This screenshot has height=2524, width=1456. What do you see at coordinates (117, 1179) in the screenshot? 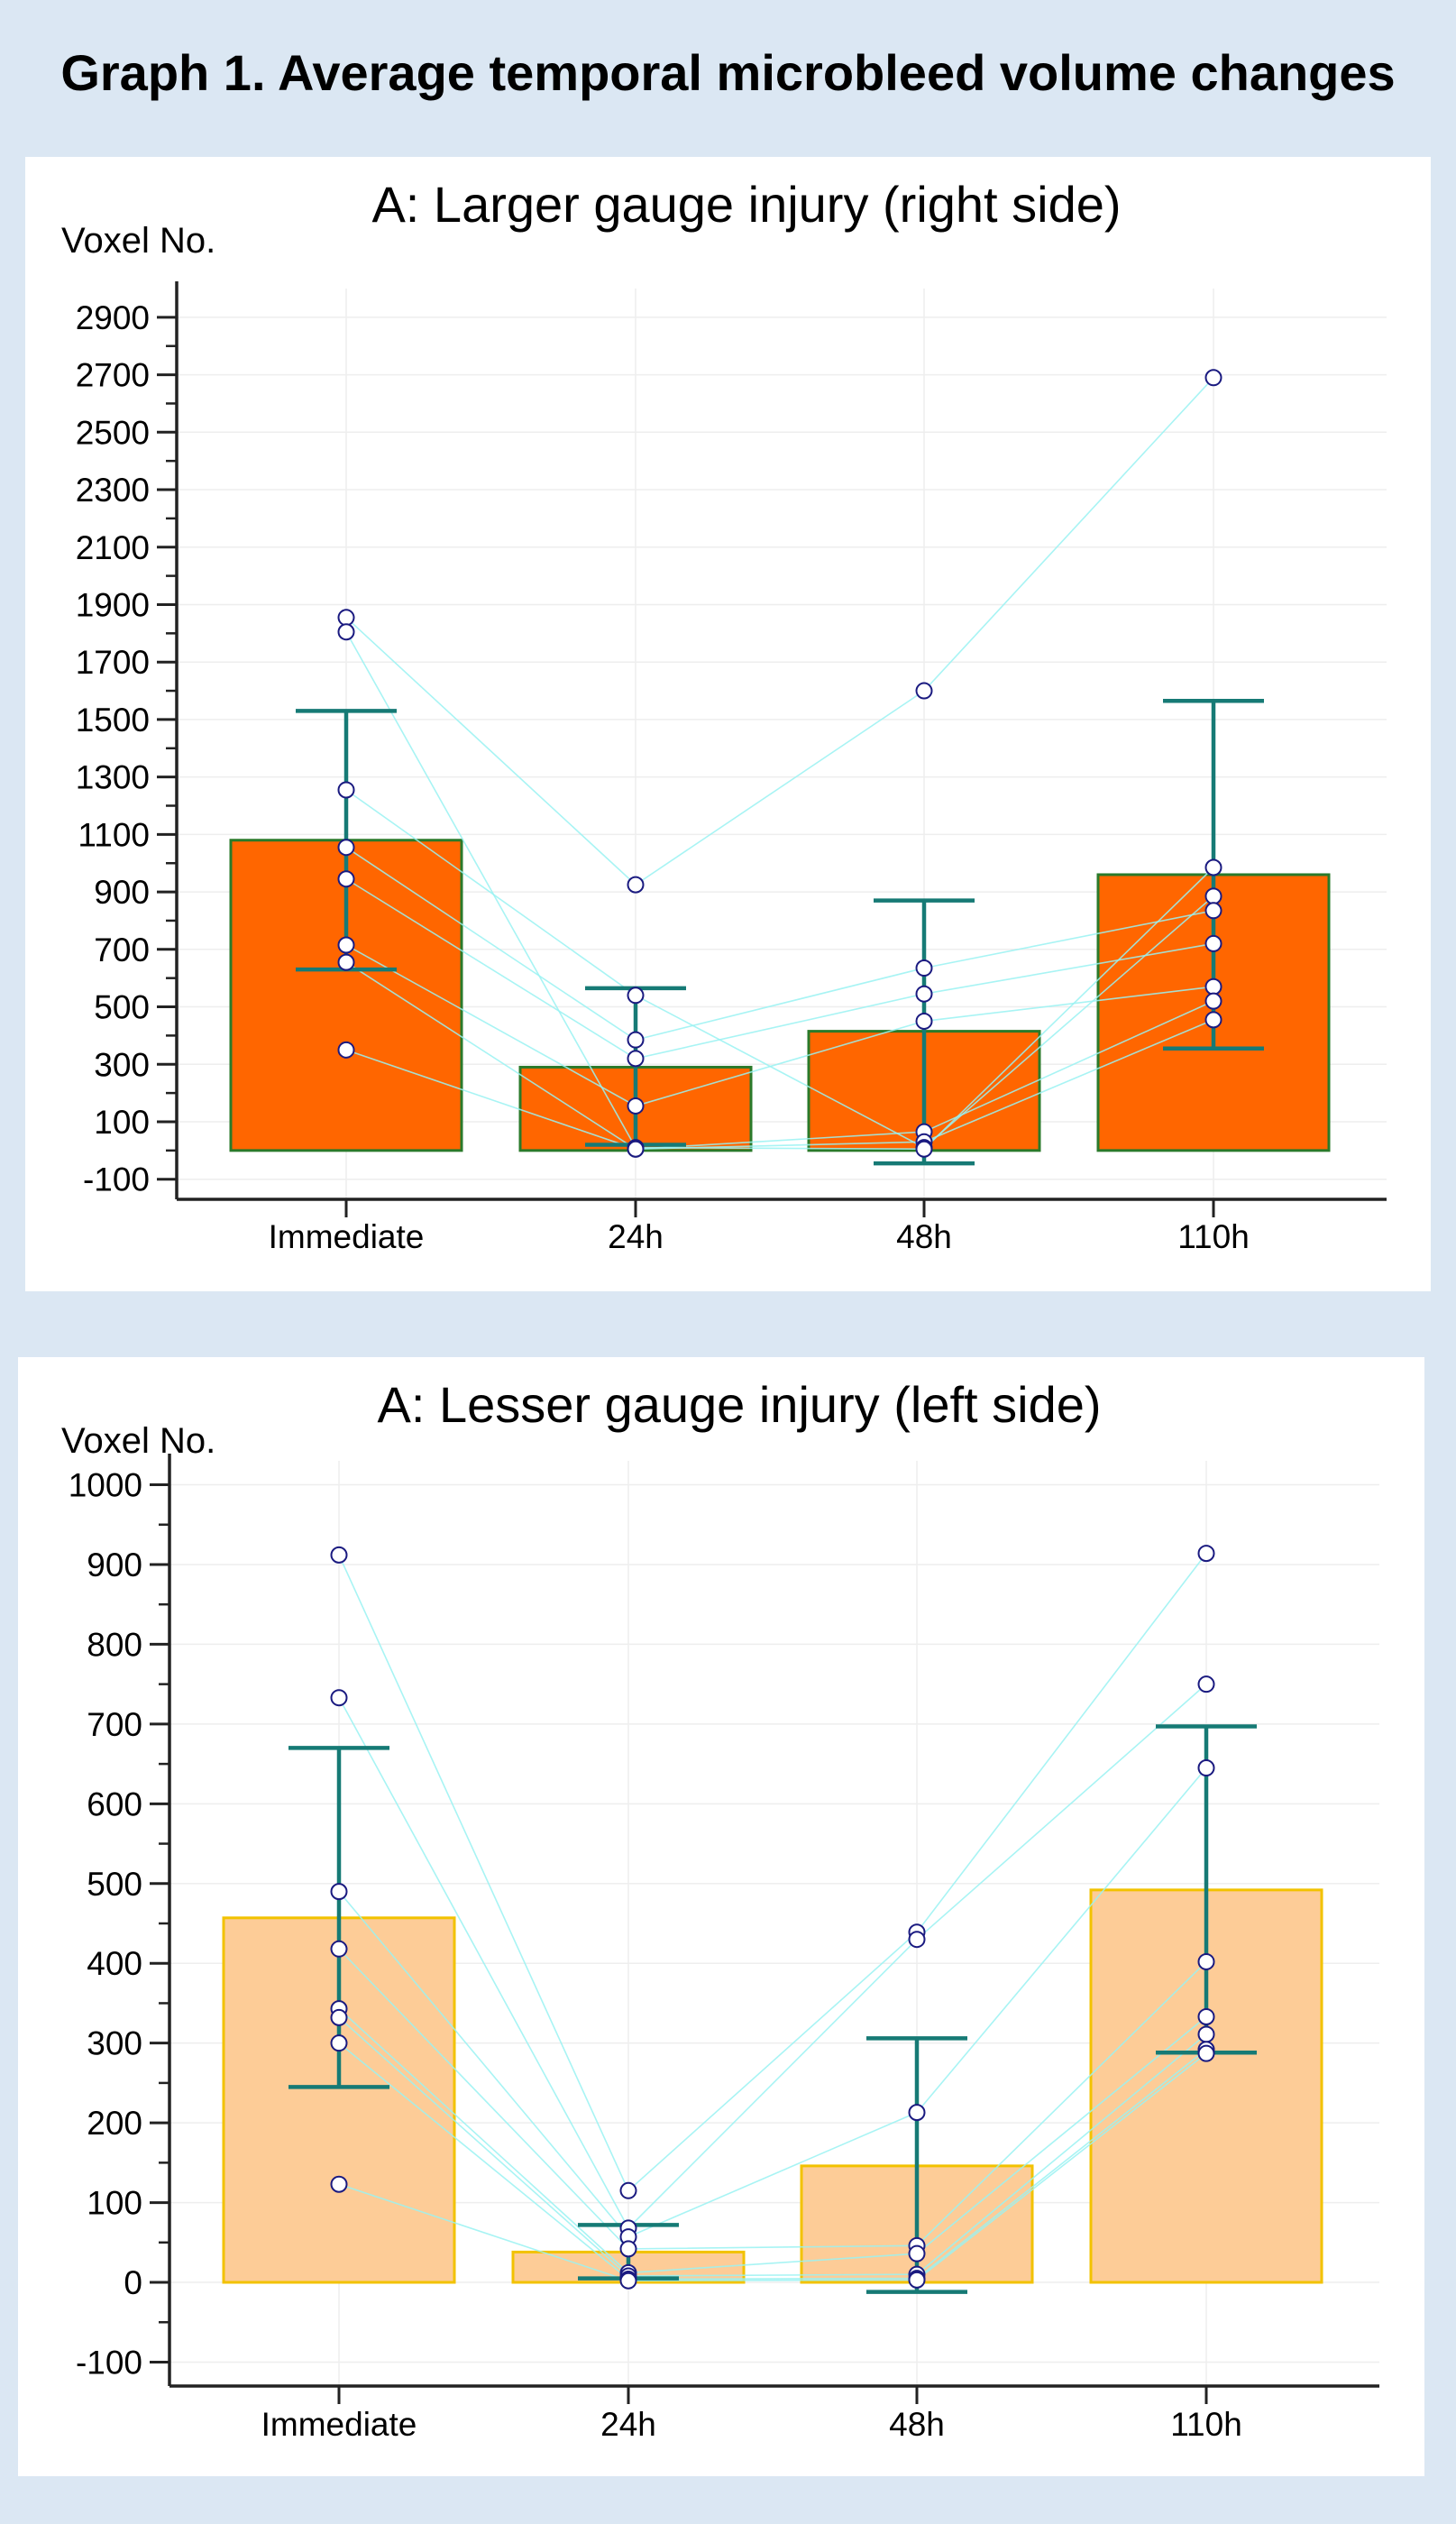
I see `y-tick-label: -100` at bounding box center [117, 1179].